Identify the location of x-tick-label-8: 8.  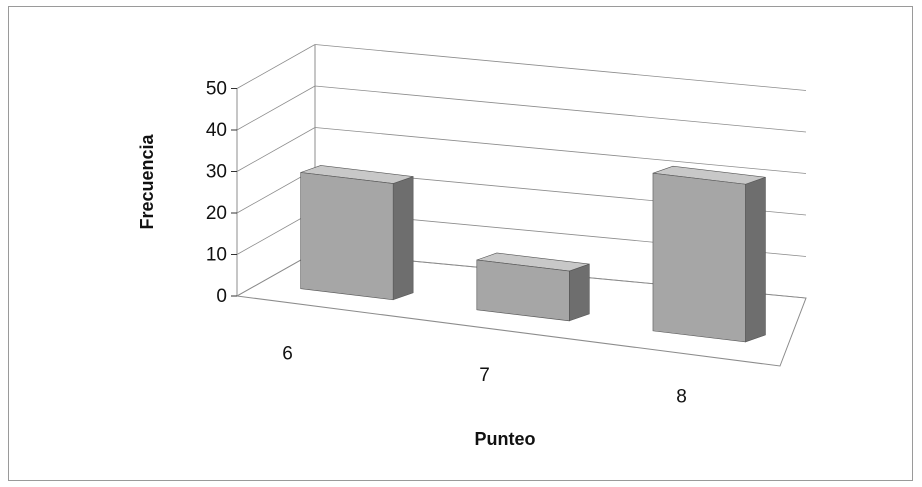
(681, 396).